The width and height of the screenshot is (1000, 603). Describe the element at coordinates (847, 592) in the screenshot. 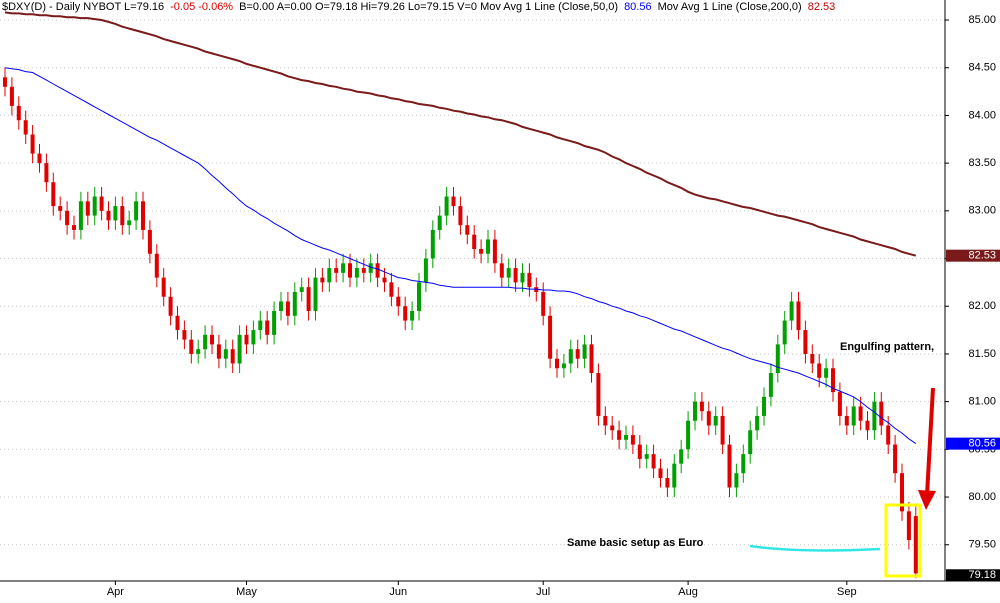

I see `x-tick-label: Sep` at that location.